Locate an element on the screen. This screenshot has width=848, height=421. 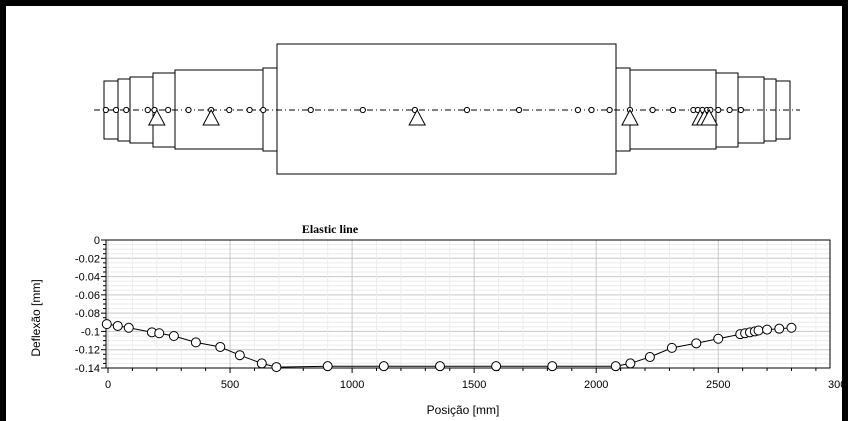
y-axis-label: Deflexão [mm] is located at coordinates (36, 317).